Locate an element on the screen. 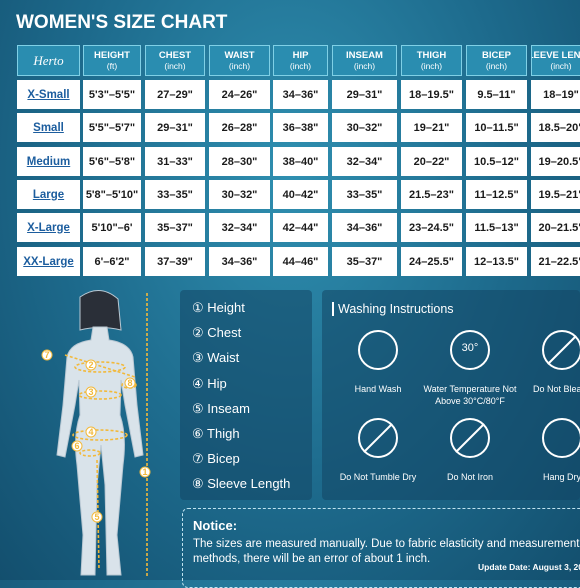  size-label: X-Small is located at coordinates (48, 94).